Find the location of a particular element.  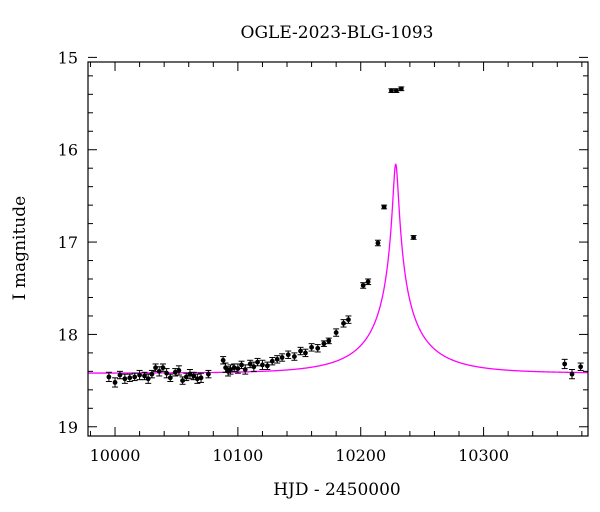

x-axis-label: HJD - 2450000 is located at coordinates (337, 490).